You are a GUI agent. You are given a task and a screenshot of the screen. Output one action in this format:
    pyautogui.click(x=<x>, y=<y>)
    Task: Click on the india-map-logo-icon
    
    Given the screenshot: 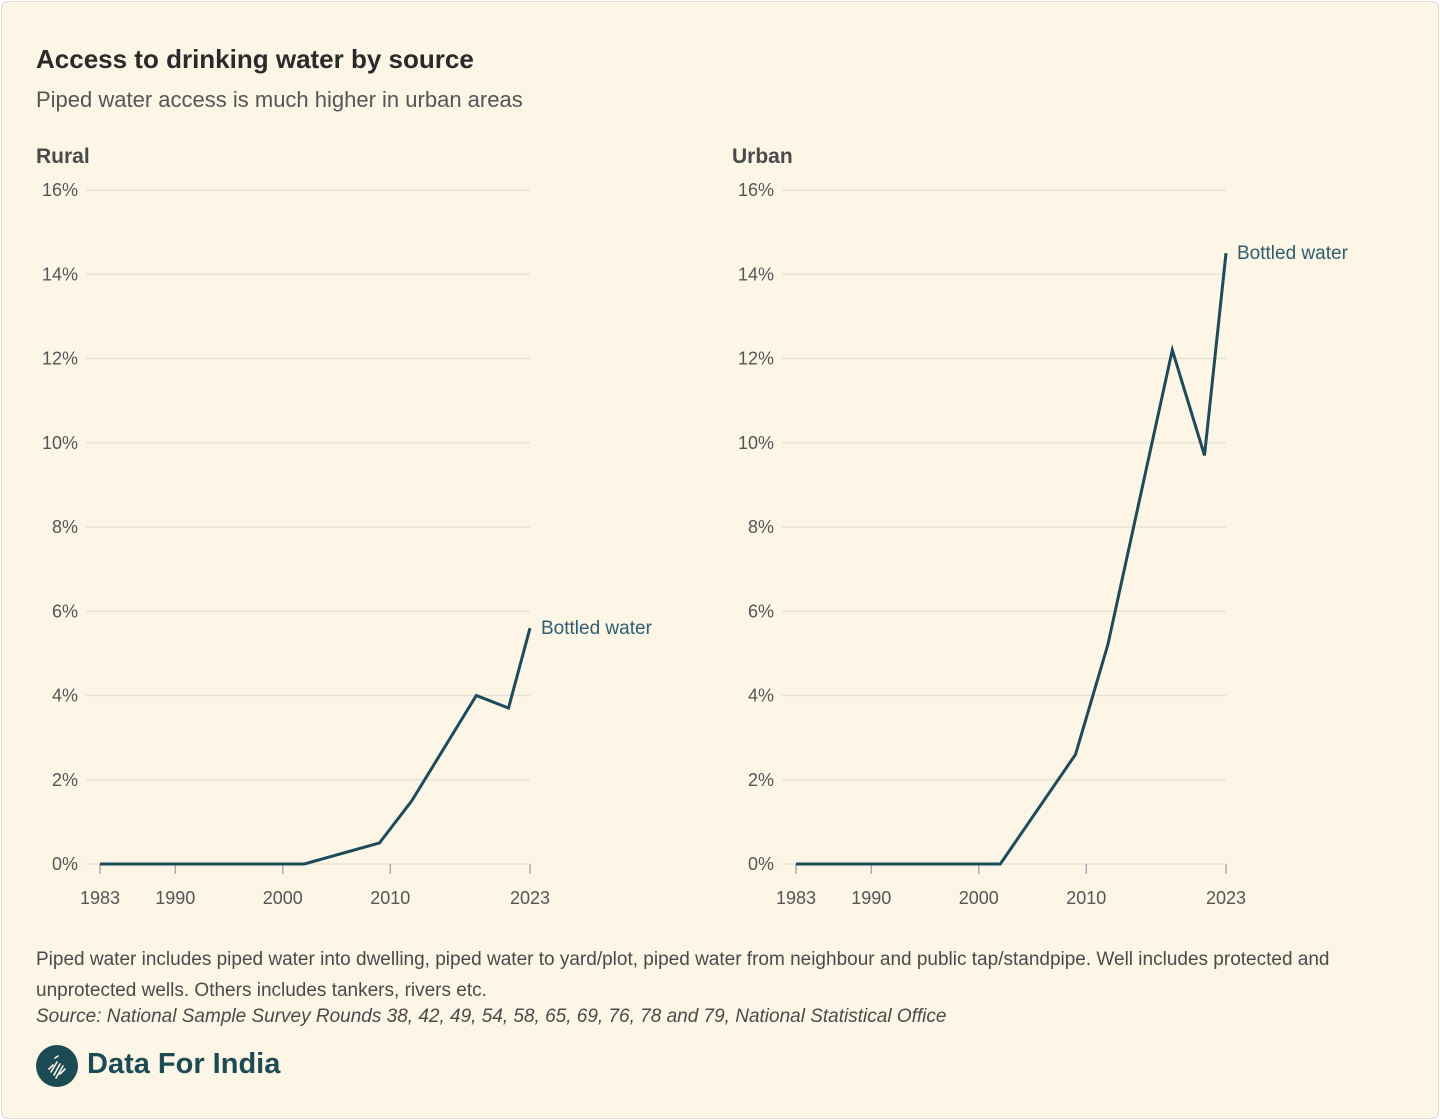 What is the action you would take?
    pyautogui.click(x=57, y=1066)
    